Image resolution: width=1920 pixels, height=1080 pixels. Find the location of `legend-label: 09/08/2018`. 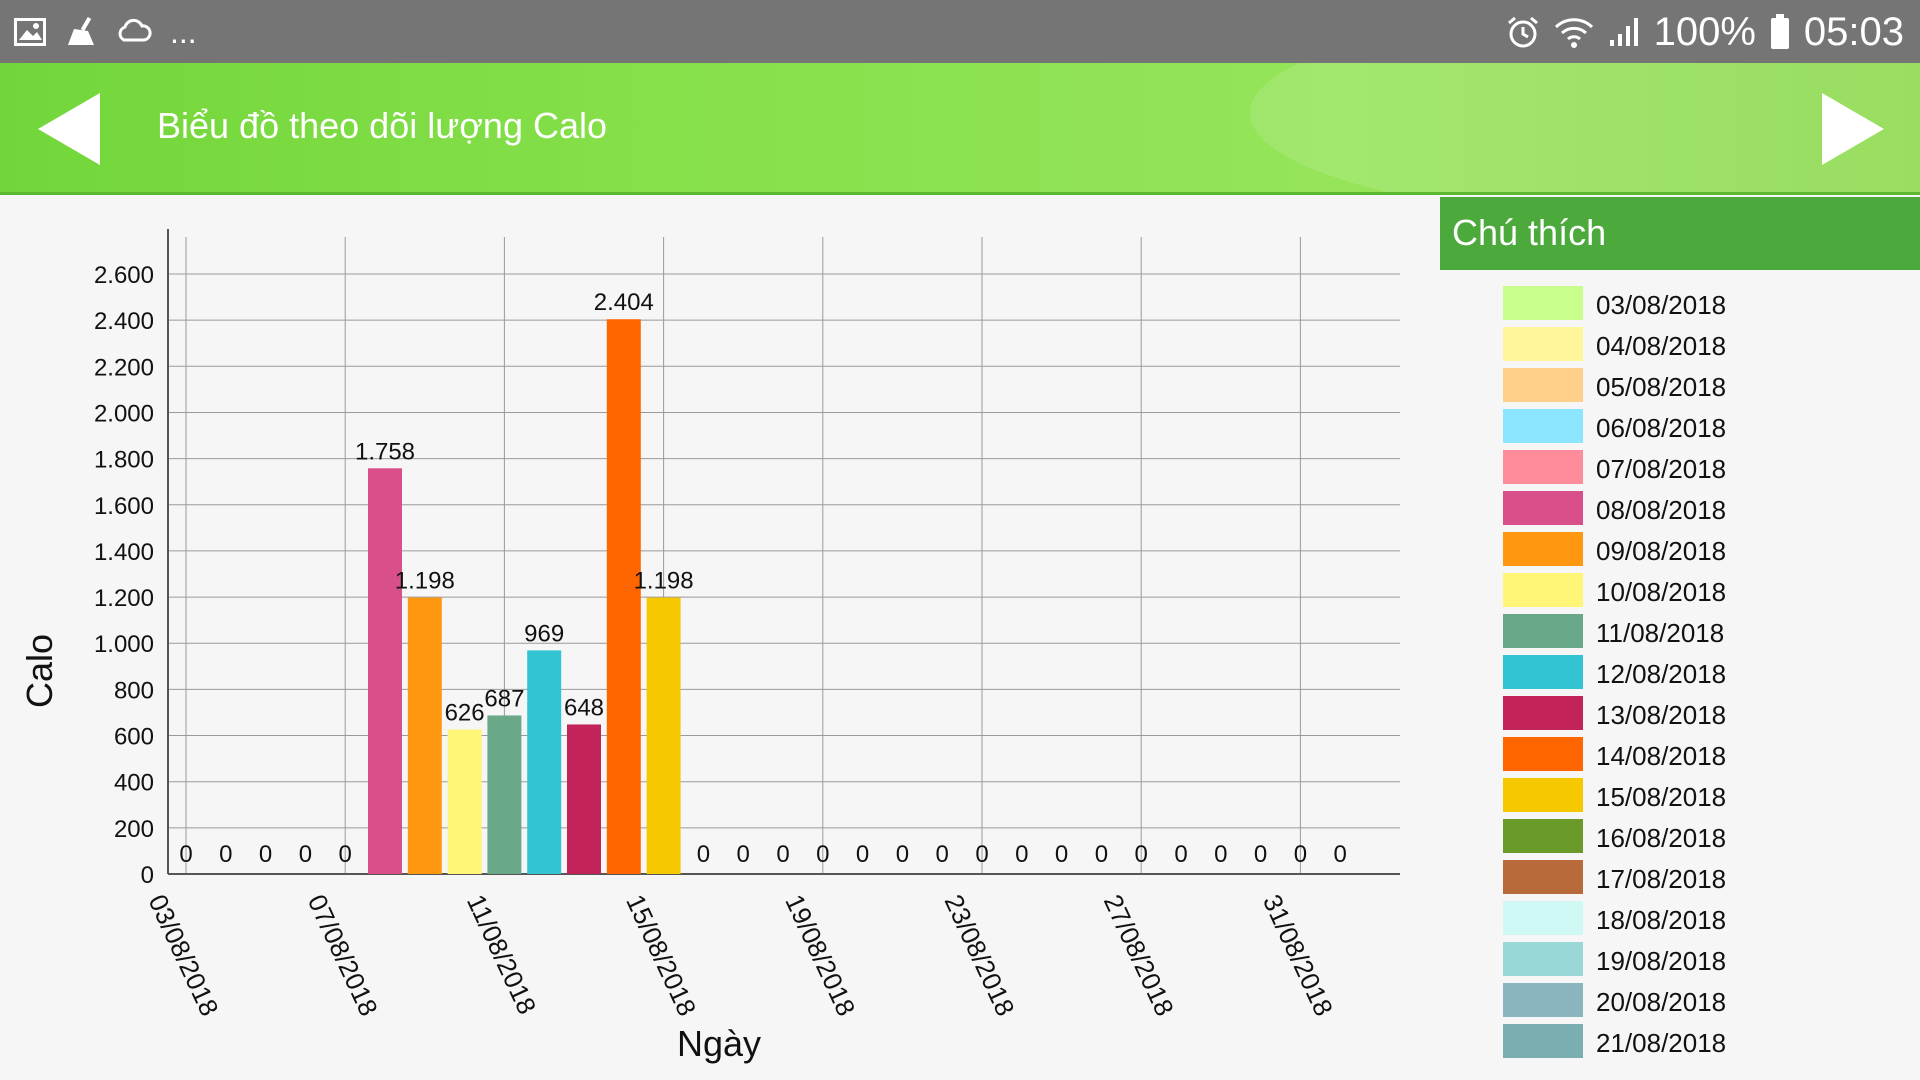

legend-label: 09/08/2018 is located at coordinates (1661, 551).